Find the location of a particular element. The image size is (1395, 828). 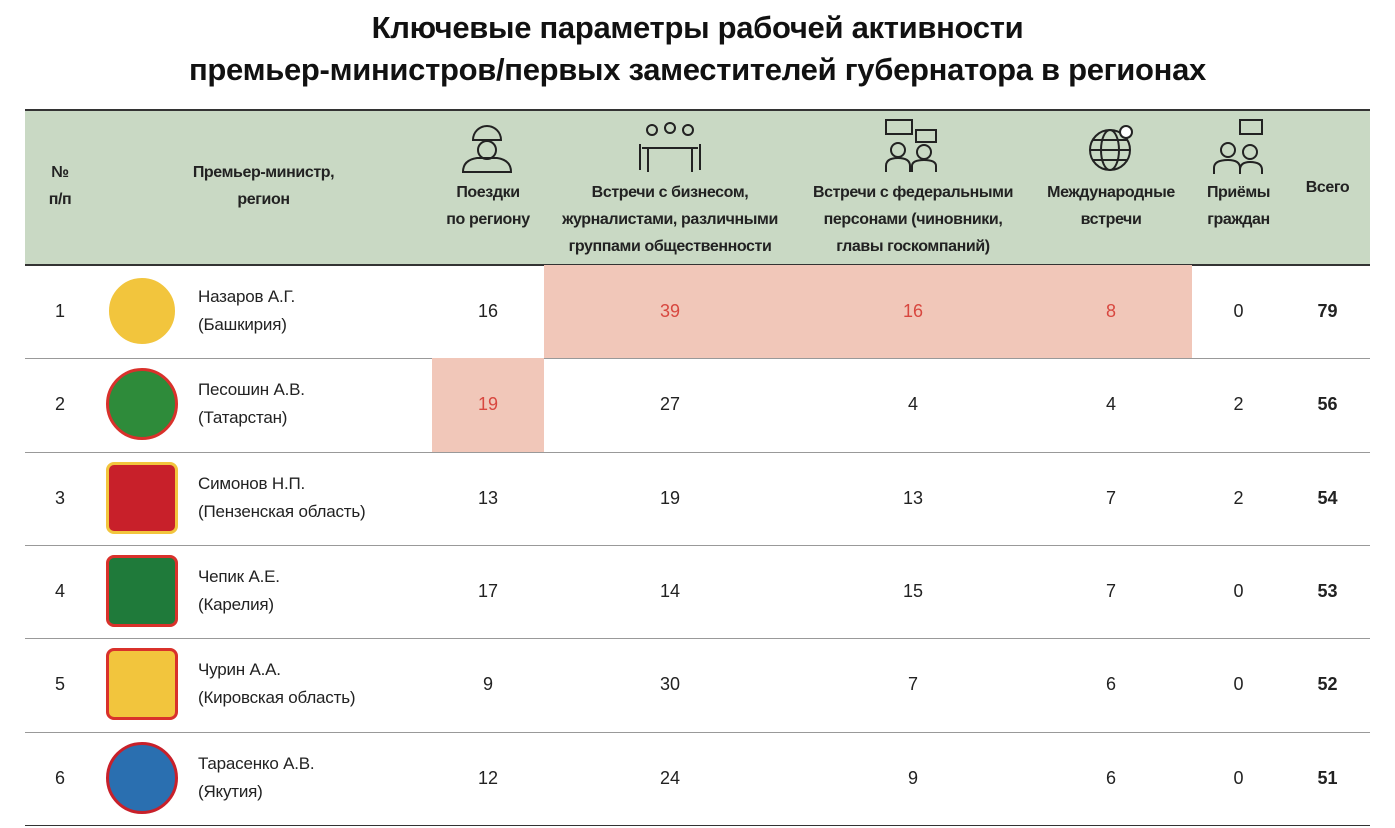

value-cell: 39 is located at coordinates (670, 311).